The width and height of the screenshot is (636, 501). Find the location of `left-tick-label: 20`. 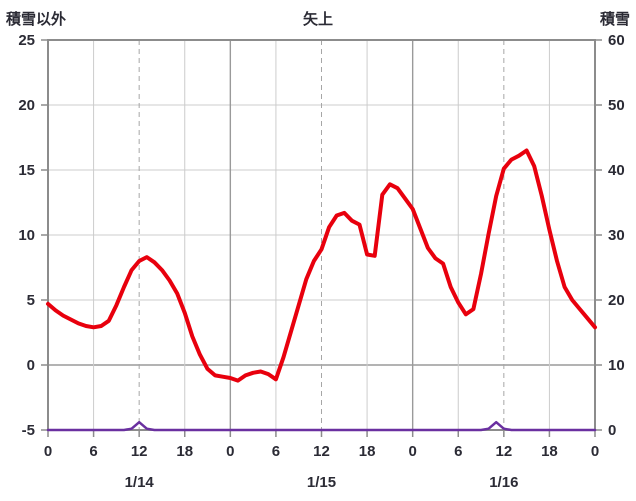

left-tick-label: 20 is located at coordinates (26, 105).